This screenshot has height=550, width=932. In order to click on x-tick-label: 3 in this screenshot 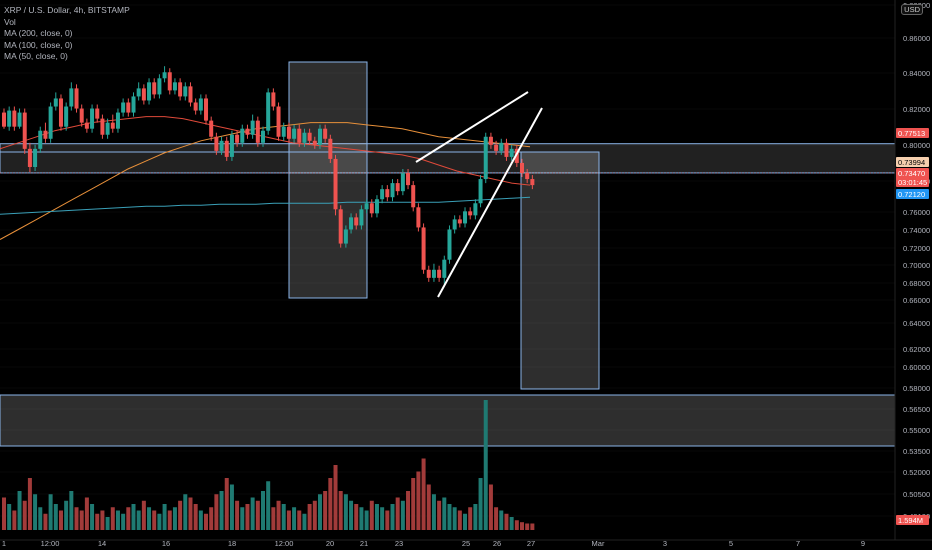, I will do `click(665, 543)`.